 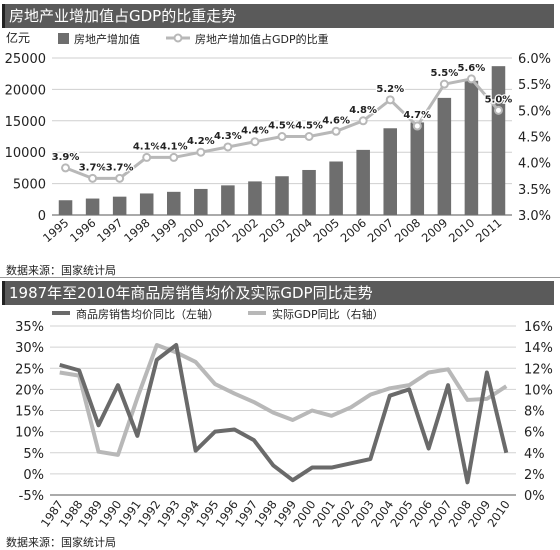 What do you see at coordinates (380, 231) in the screenshot?
I see `chart1-x-tick: 2007` at bounding box center [380, 231].